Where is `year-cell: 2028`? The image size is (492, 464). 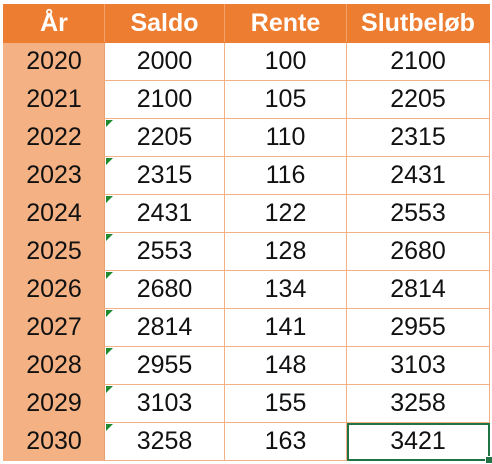
year-cell: 2028 is located at coordinates (54, 365).